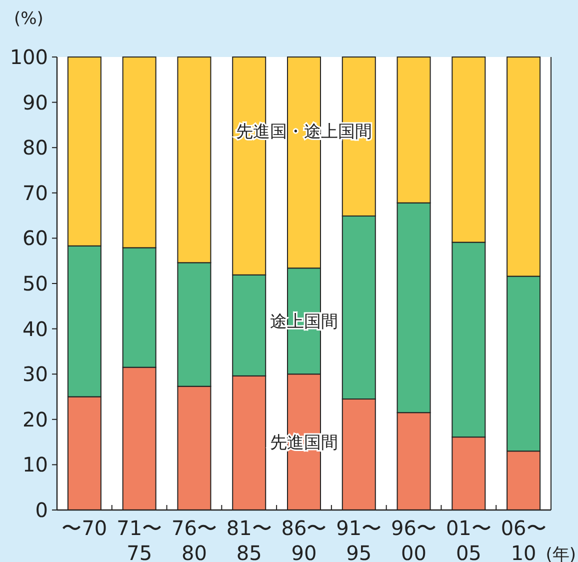  I want to click on x-tick-label: 96〜 00, so click(414, 539).